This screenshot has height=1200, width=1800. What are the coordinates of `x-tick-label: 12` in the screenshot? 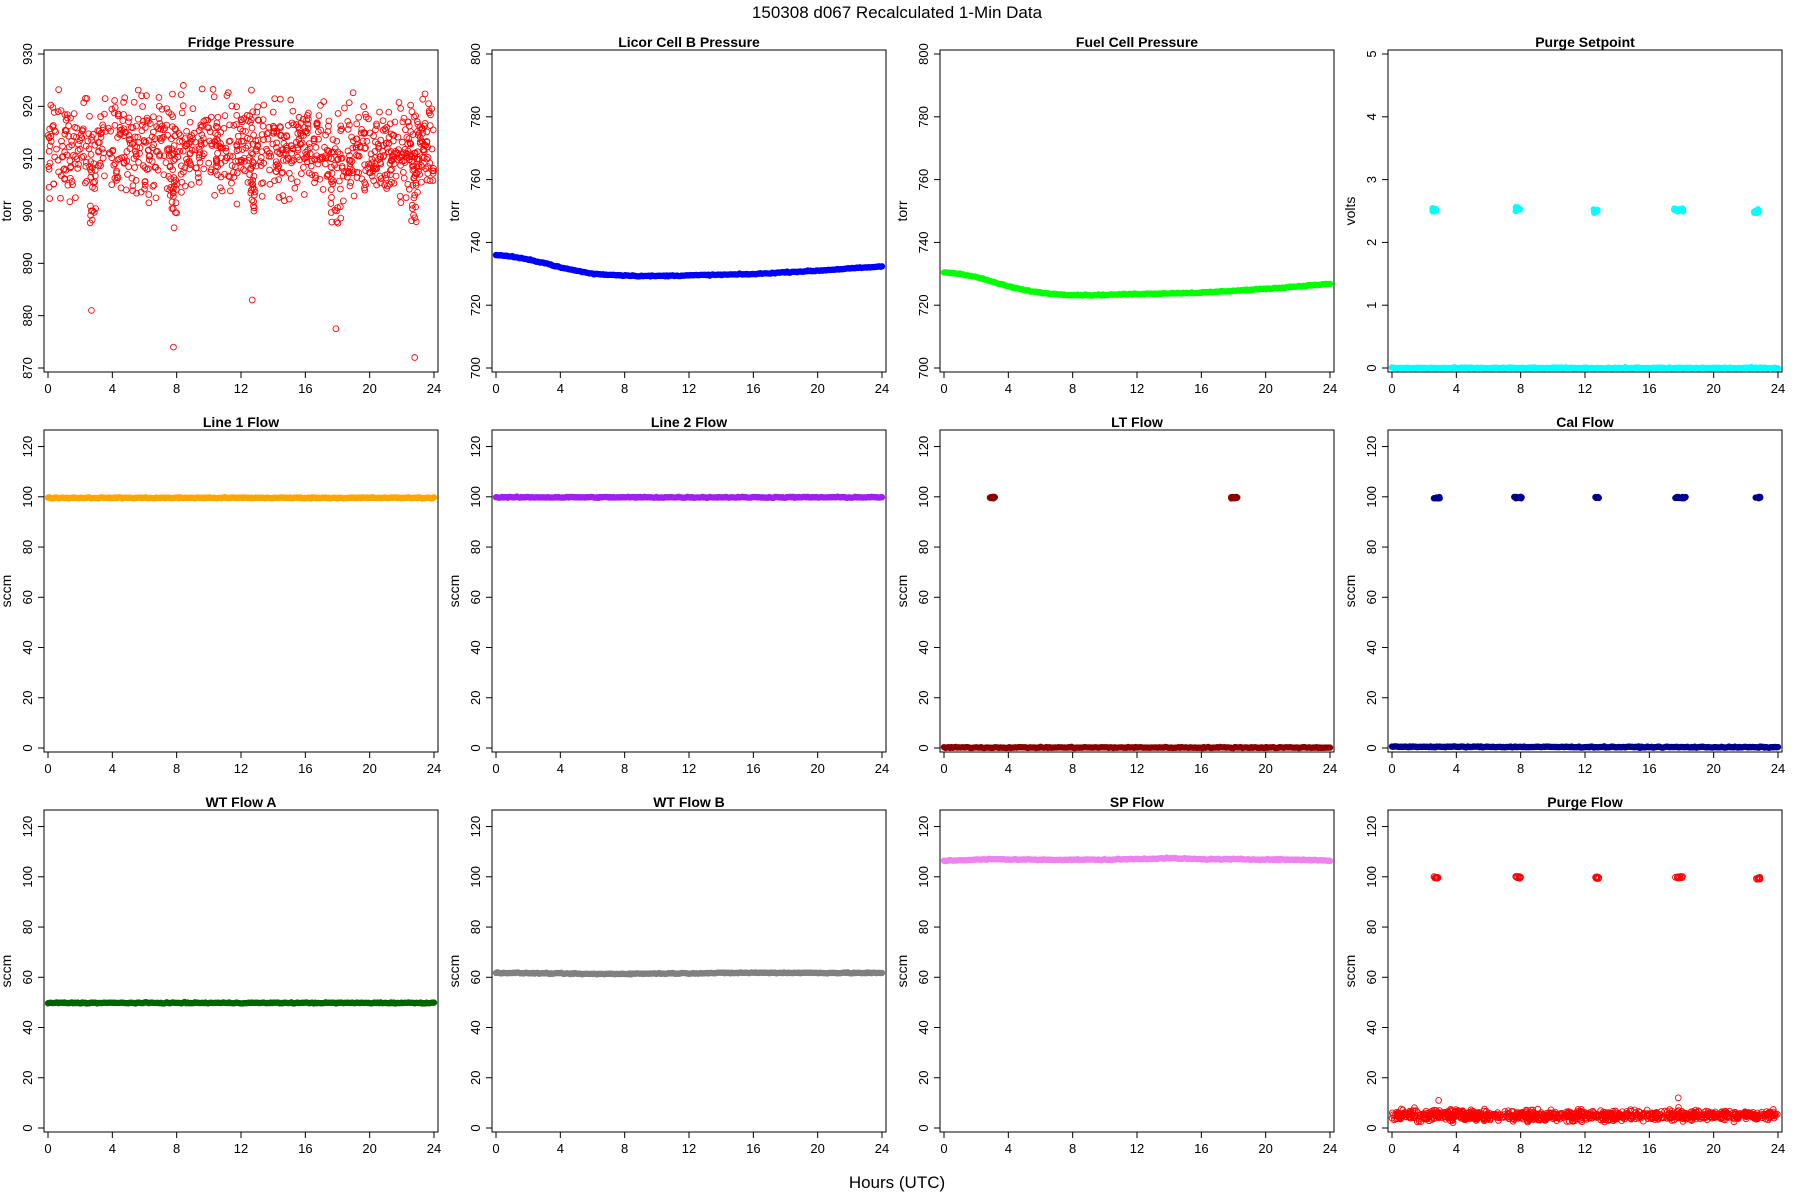 It's located at (1585, 1148).